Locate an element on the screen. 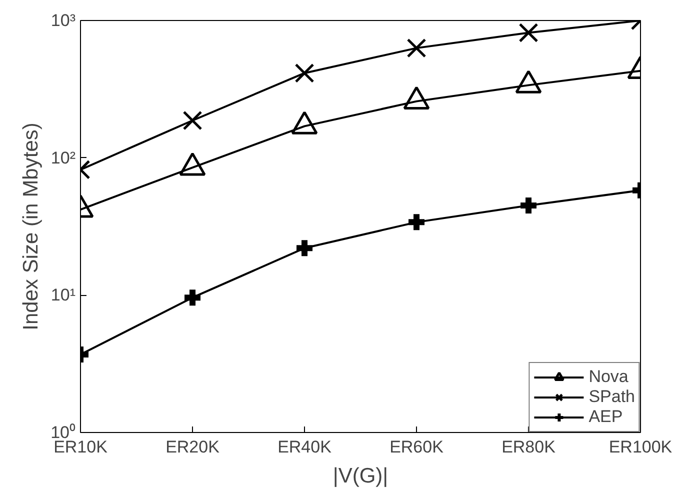 Image resolution: width=689 pixels, height=498 pixels. x-axis-title: |V(G)| is located at coordinates (360, 476).